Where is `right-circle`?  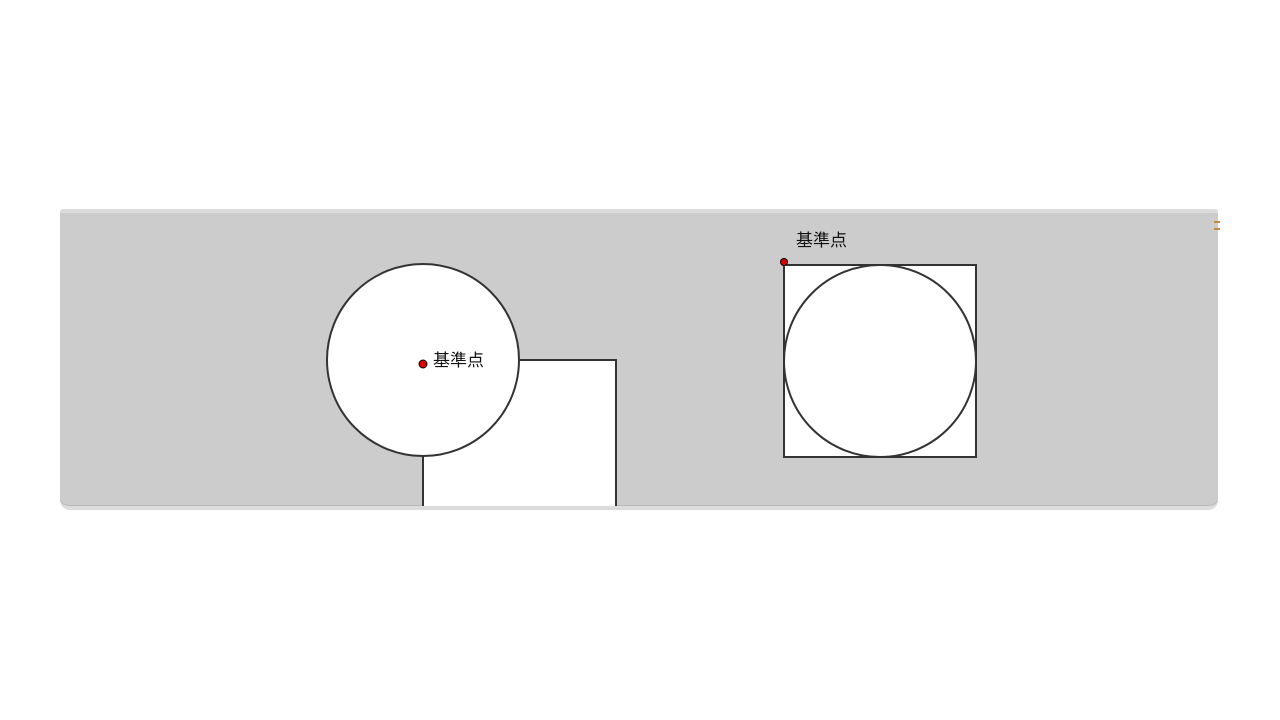 right-circle is located at coordinates (880, 361).